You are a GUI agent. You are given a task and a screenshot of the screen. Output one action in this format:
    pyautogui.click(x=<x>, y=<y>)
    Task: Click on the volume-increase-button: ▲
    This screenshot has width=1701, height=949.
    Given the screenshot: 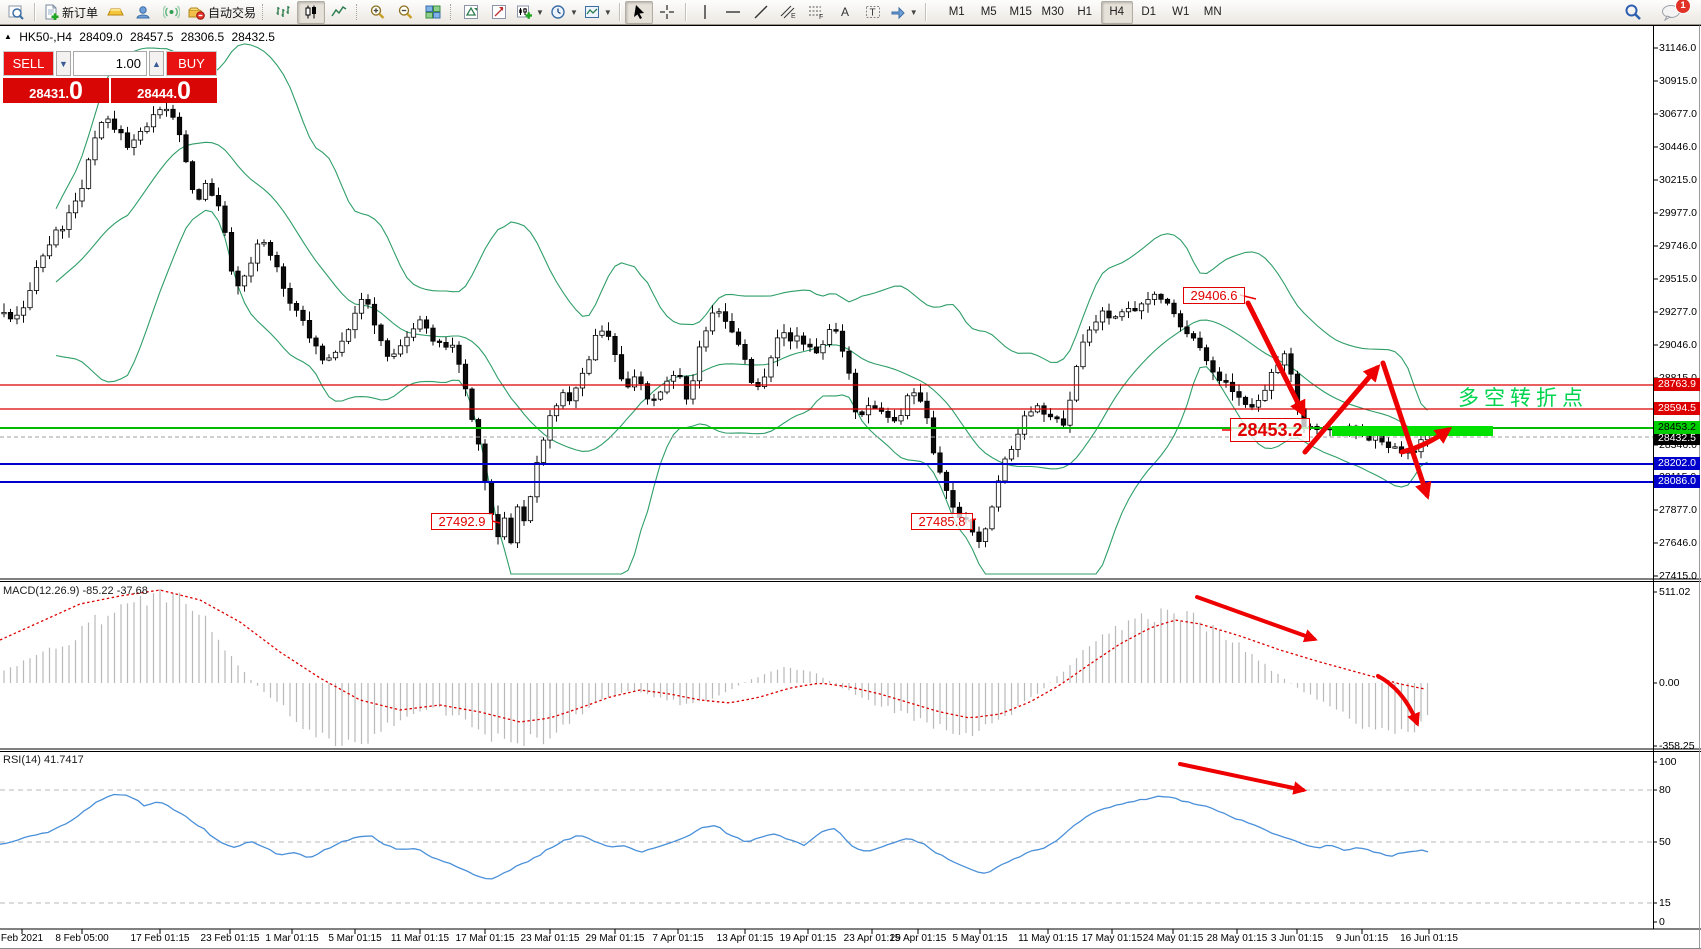 What is the action you would take?
    pyautogui.click(x=156, y=63)
    